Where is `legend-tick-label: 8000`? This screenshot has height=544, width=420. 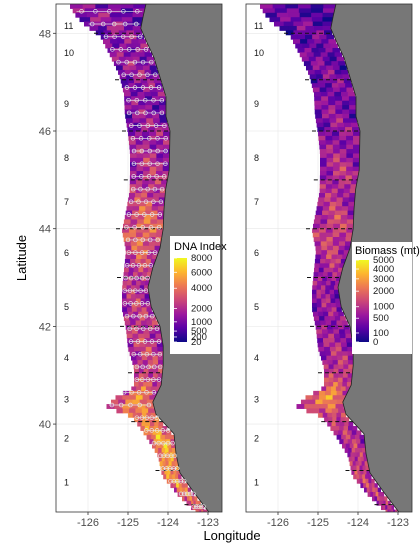 legend-tick-label: 8000 is located at coordinates (201, 258).